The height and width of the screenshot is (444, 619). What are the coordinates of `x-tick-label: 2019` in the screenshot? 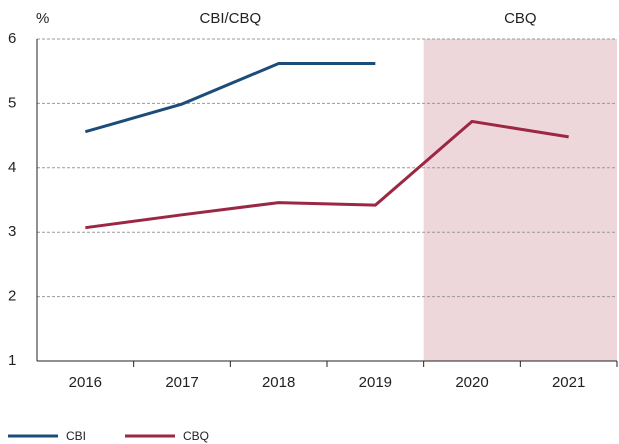 It's located at (375, 382).